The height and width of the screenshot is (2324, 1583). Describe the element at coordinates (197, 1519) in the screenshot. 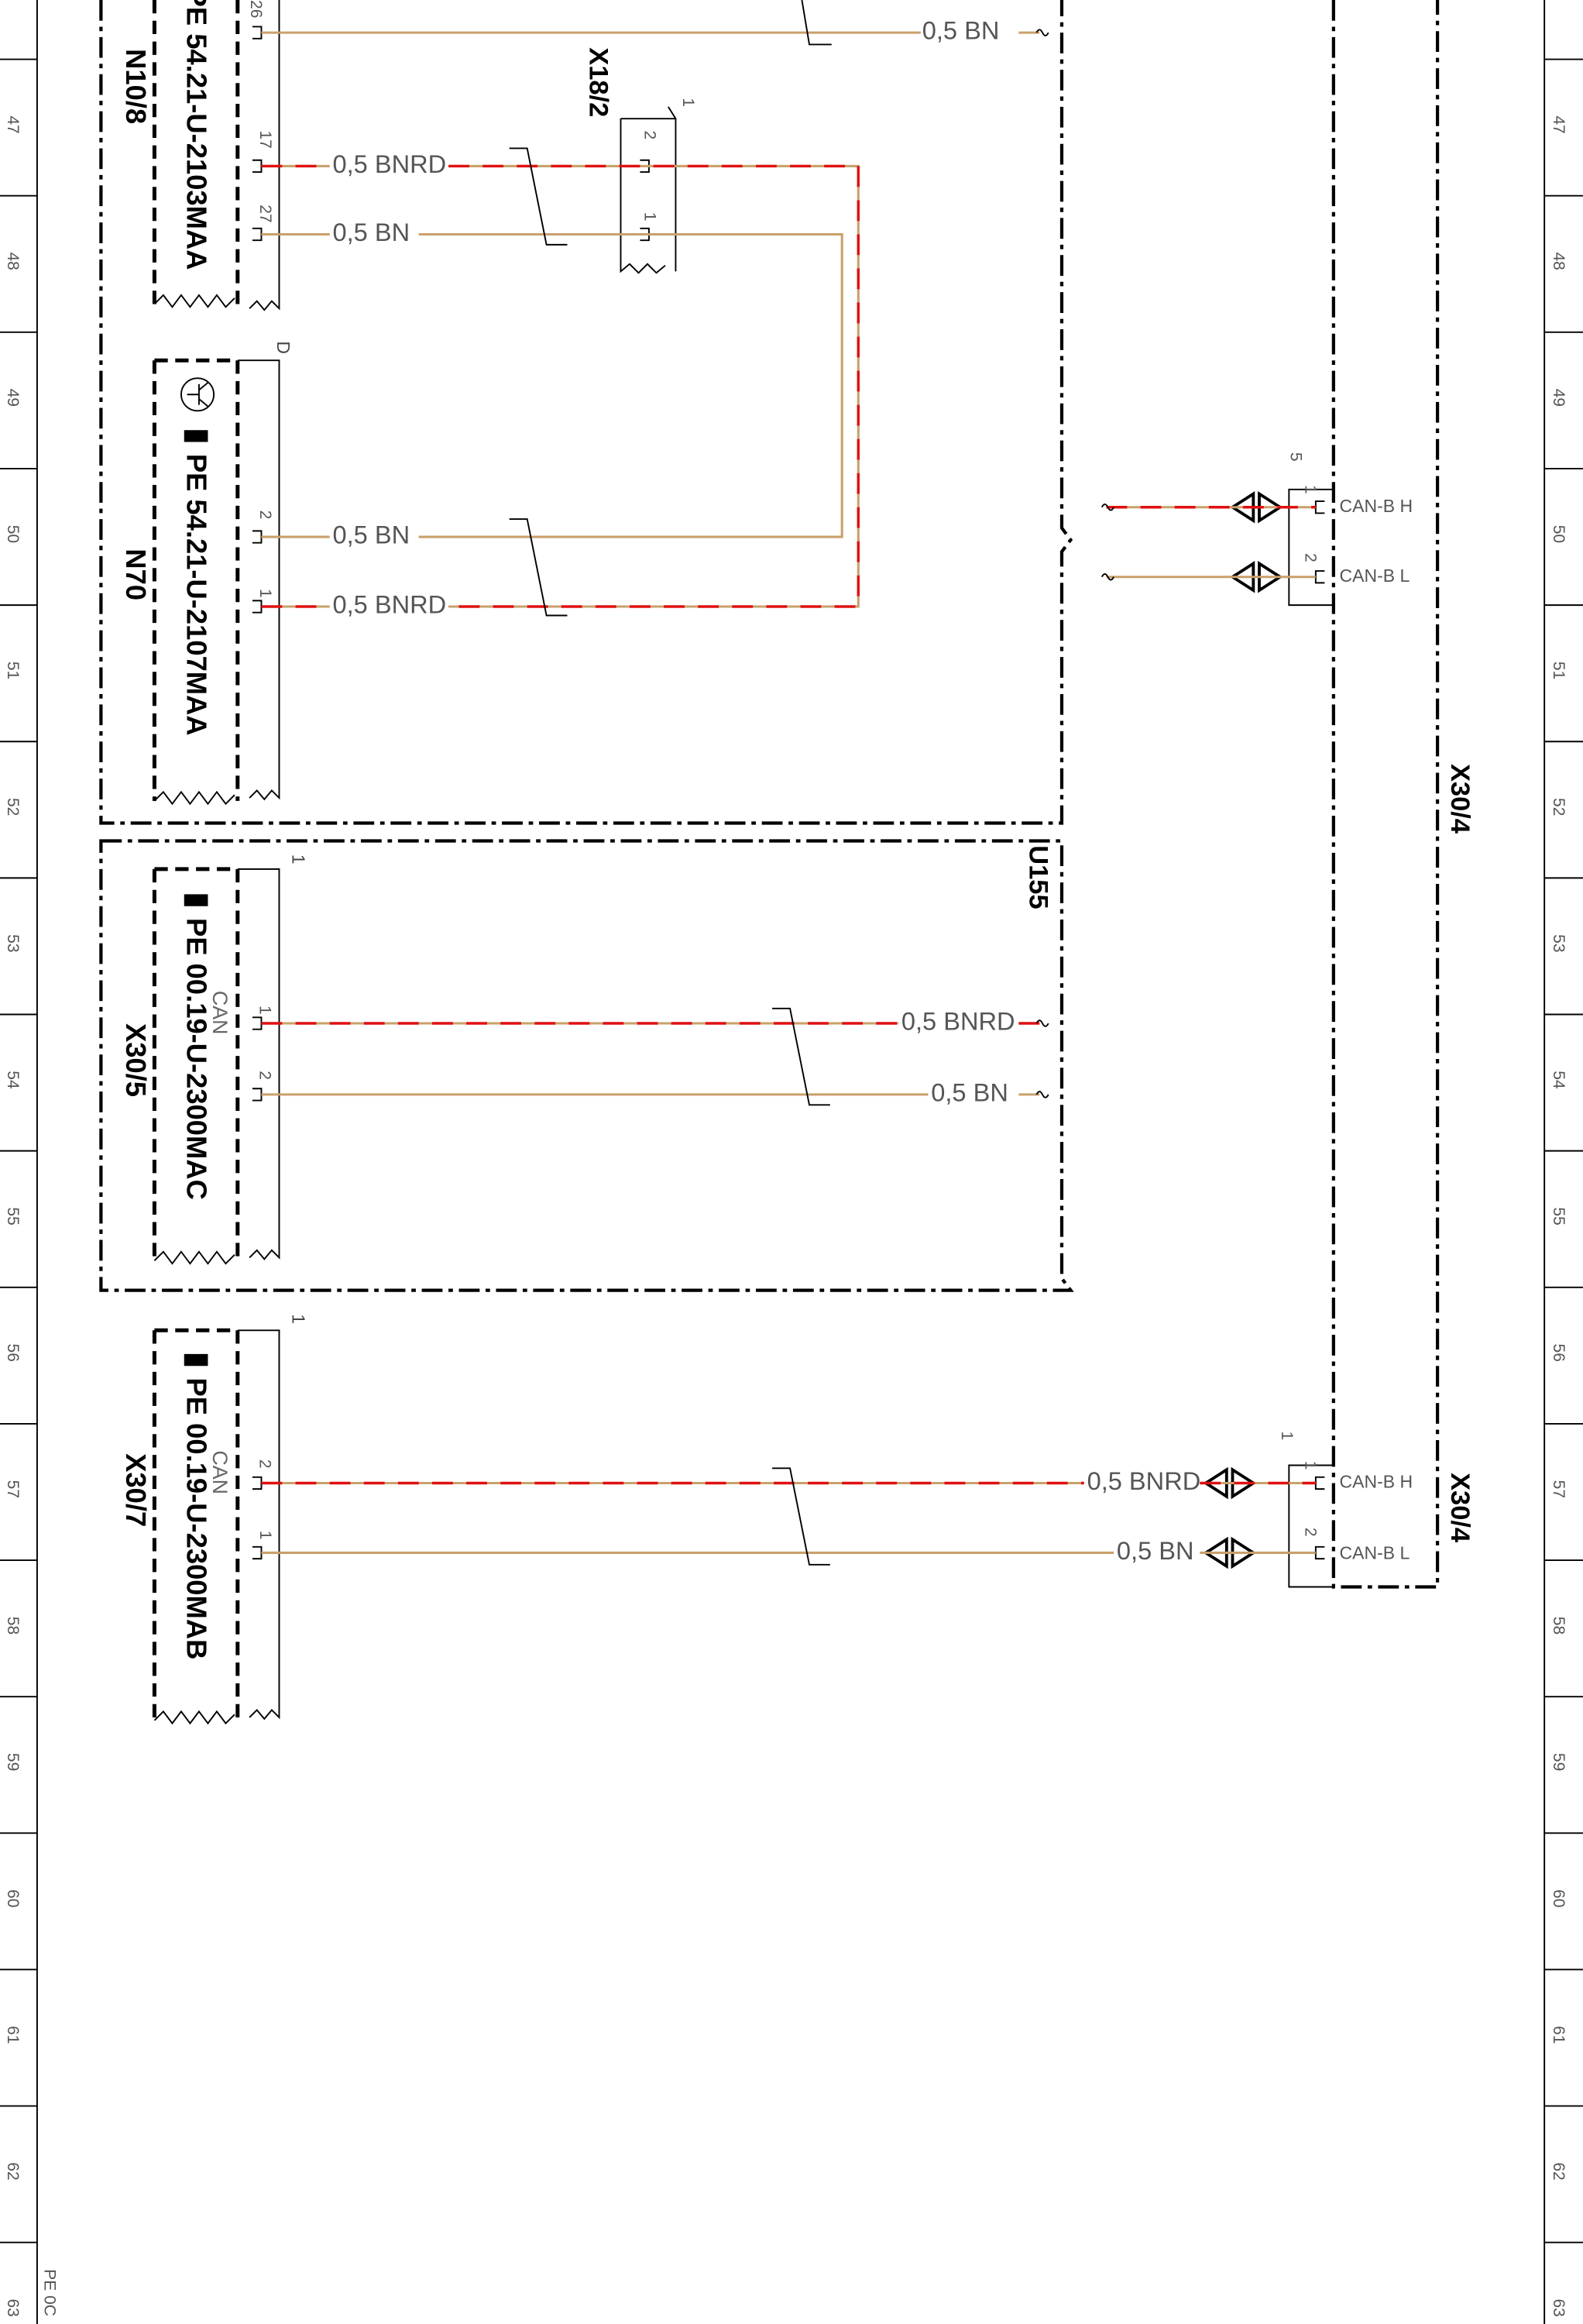

I see `module-code: PE 00.19-U-2300MAB` at that location.